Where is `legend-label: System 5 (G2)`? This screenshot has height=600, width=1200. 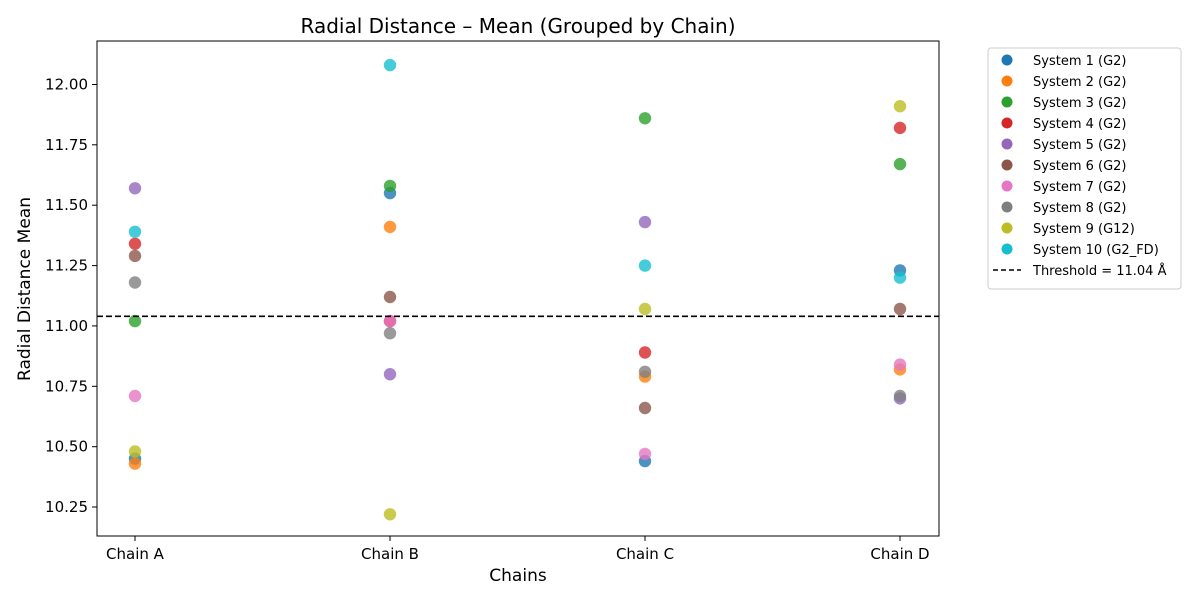 legend-label: System 5 (G2) is located at coordinates (1080, 145).